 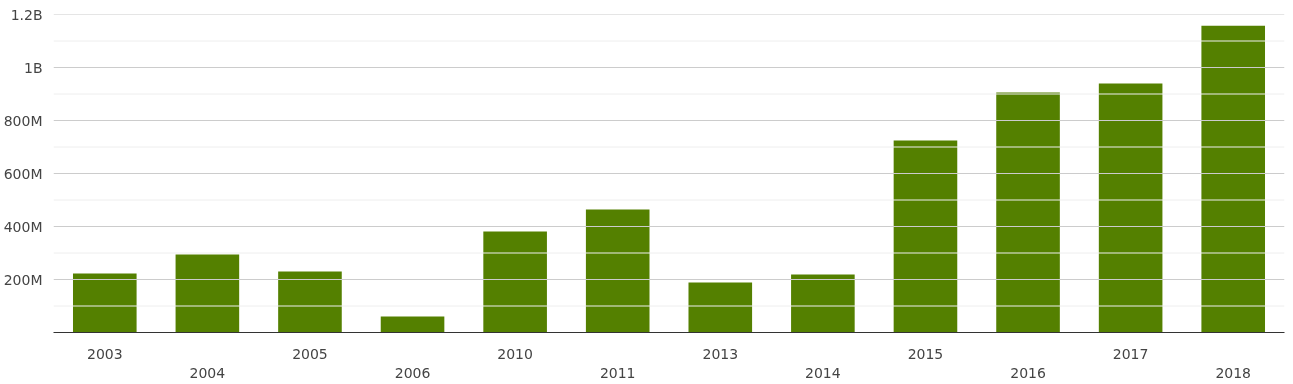 What do you see at coordinates (823, 372) in the screenshot?
I see `x-tick-label: 2014` at bounding box center [823, 372].